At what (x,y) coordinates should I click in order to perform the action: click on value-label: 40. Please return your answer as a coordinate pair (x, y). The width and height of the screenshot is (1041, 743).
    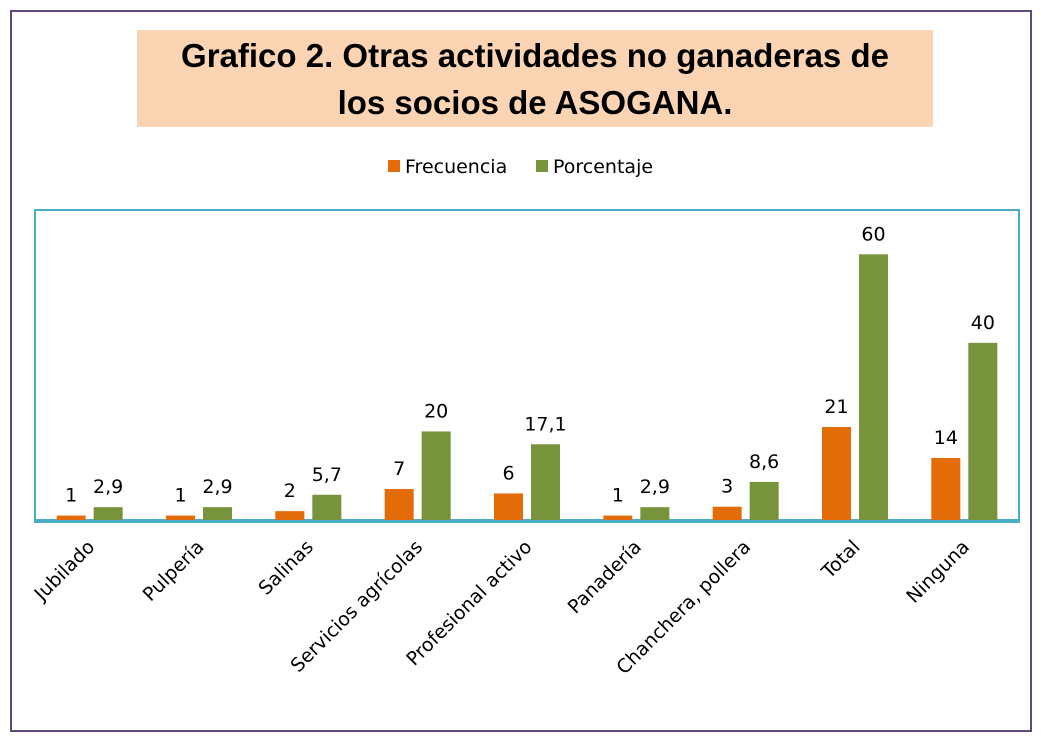
    Looking at the image, I should click on (983, 323).